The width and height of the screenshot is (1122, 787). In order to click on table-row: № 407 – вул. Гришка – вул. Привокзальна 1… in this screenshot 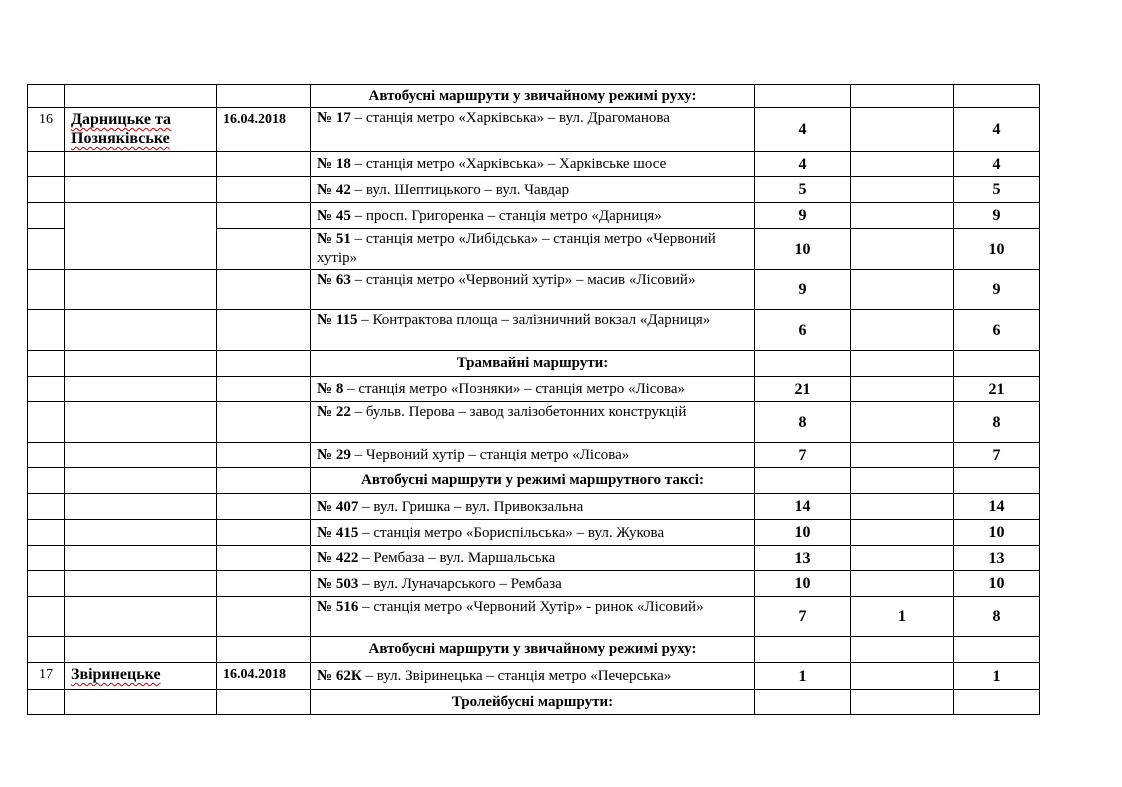, I will do `click(533, 506)`.